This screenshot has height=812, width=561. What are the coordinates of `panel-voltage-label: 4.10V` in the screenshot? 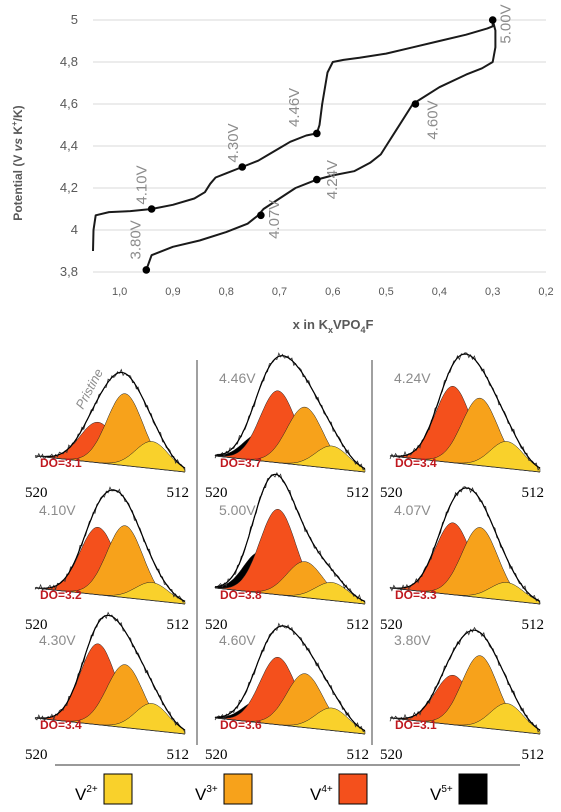 It's located at (57, 510).